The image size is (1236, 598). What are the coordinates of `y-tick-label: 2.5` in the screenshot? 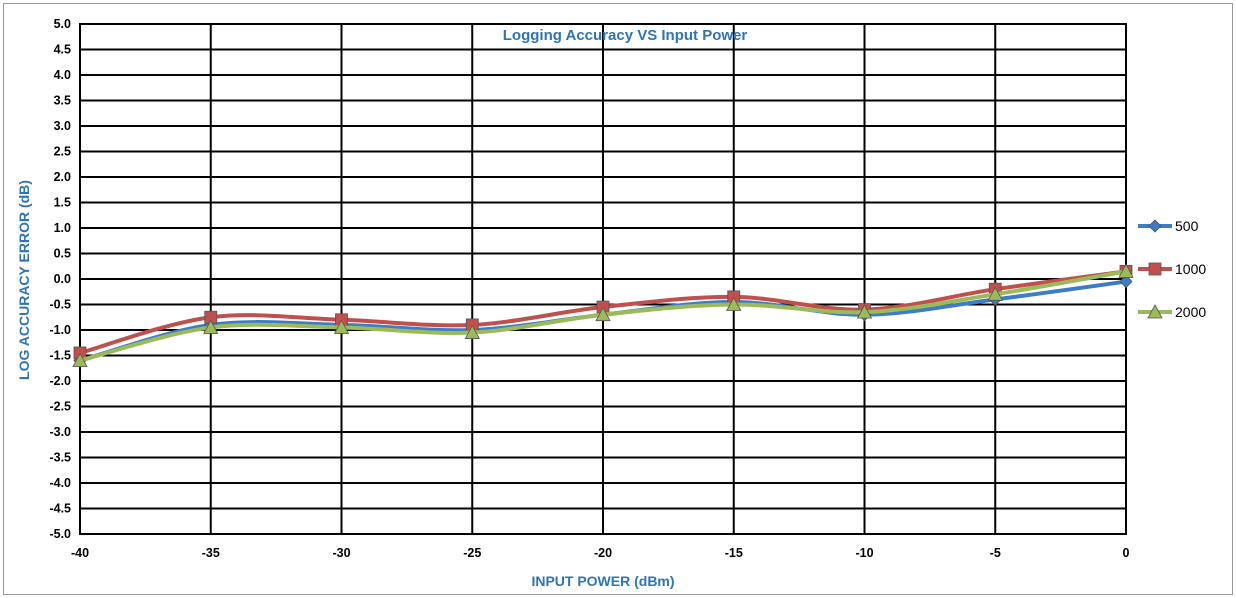 It's located at (62, 152).